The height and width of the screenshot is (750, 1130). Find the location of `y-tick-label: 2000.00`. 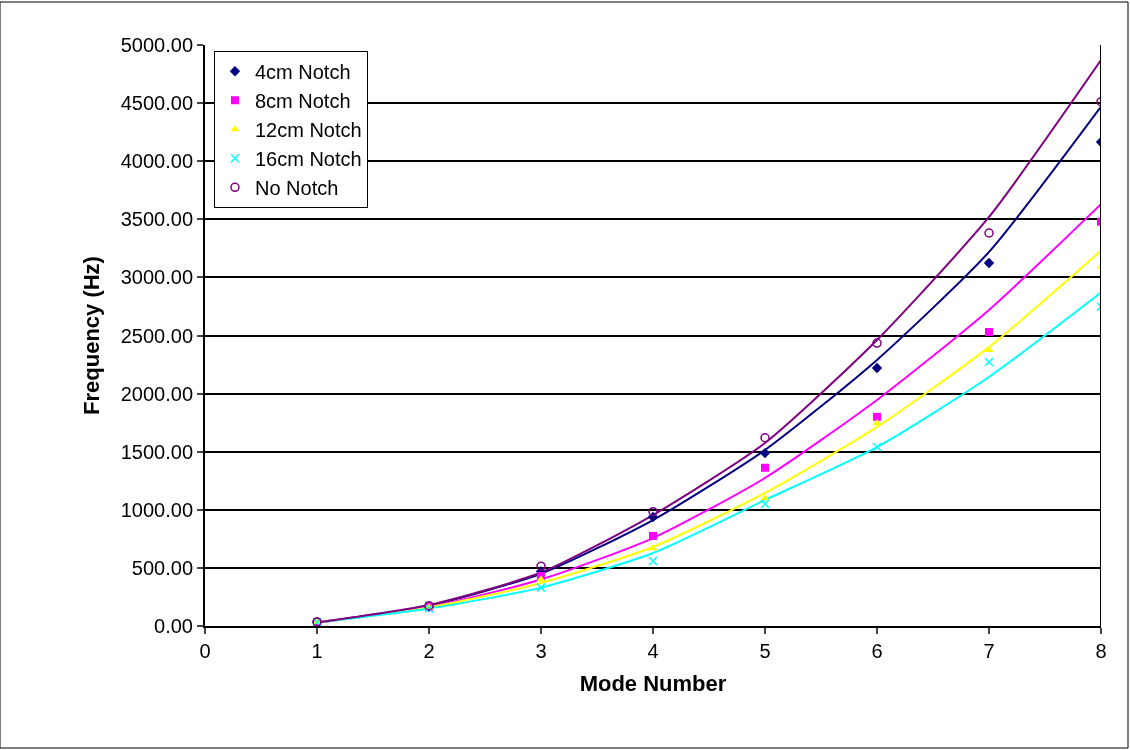

y-tick-label: 2000.00 is located at coordinates (156, 393).